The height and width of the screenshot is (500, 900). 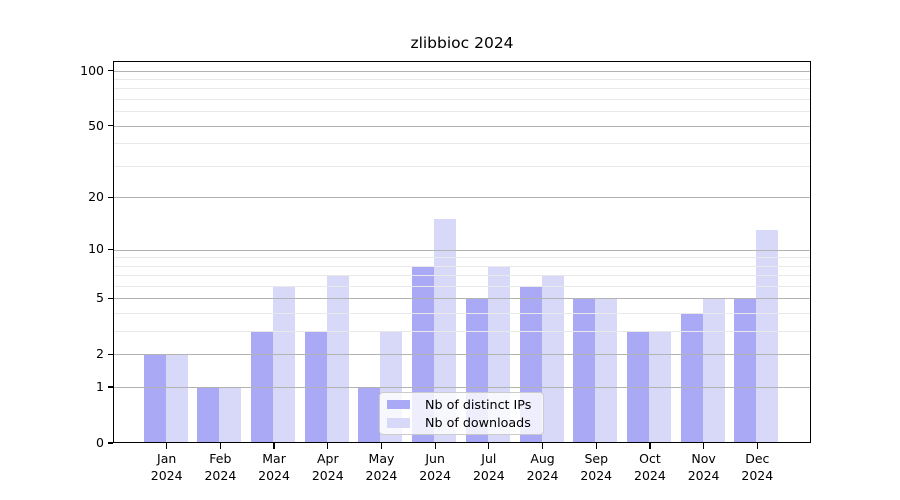 What do you see at coordinates (542, 458) in the screenshot?
I see `x-tick-month-aug: Aug` at bounding box center [542, 458].